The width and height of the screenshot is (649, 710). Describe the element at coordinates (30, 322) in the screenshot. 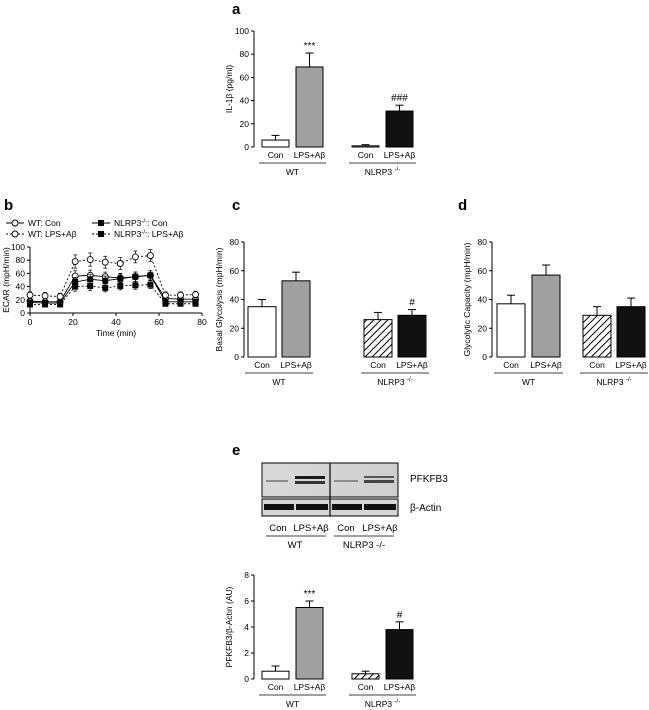

I see `x-tick-label: 0` at that location.